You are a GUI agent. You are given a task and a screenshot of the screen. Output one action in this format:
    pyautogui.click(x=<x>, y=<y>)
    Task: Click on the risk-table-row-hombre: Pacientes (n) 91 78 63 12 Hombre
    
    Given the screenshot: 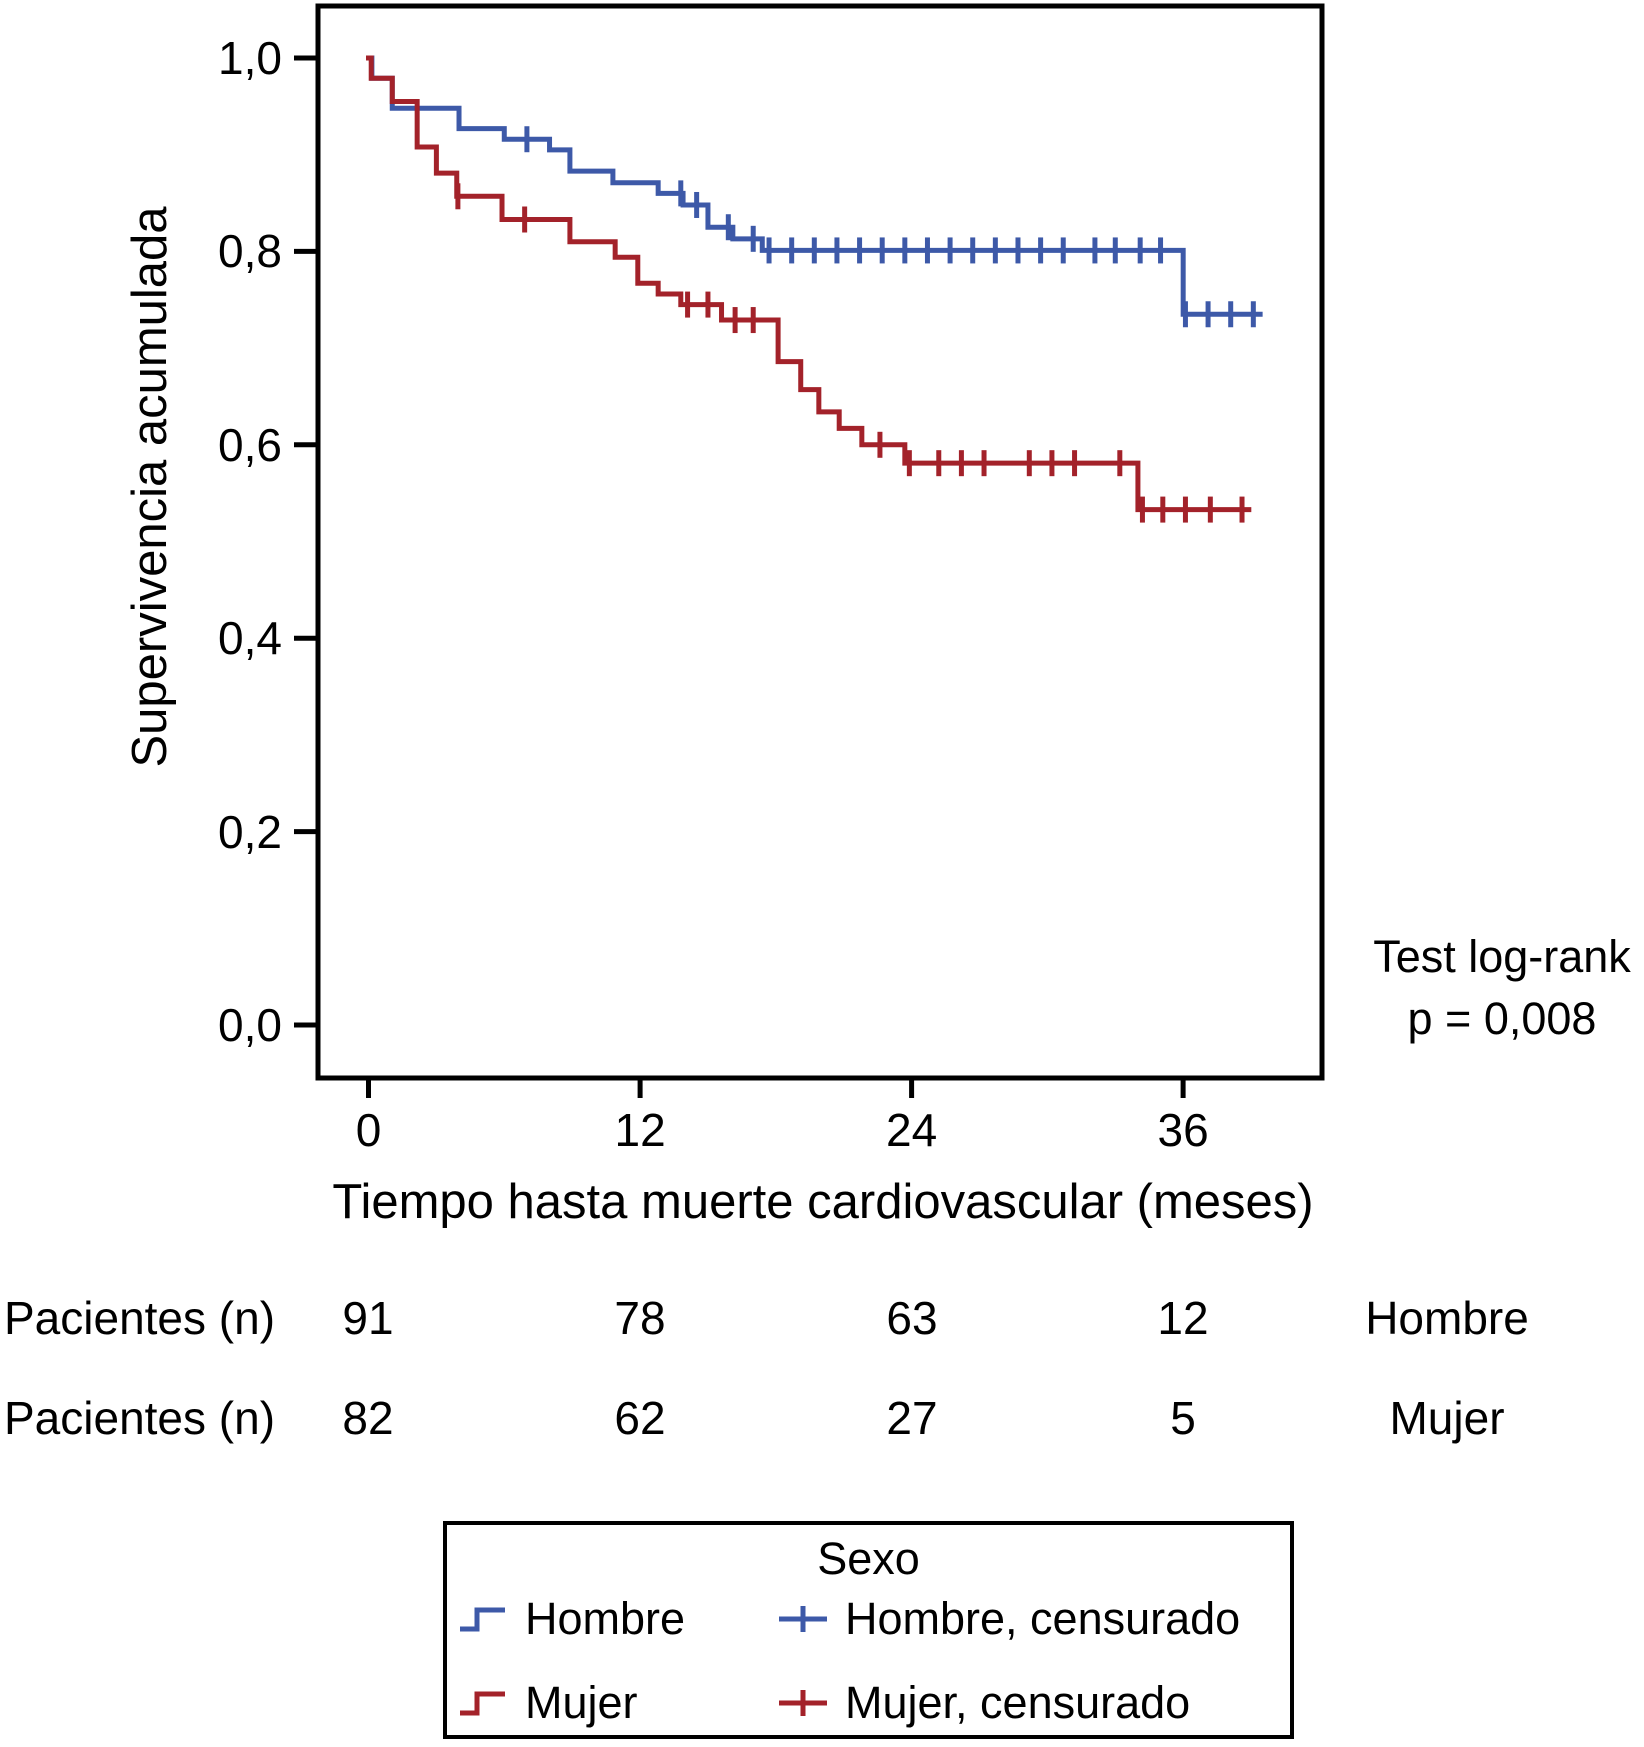 What is the action you would take?
    pyautogui.click(x=822, y=1319)
    